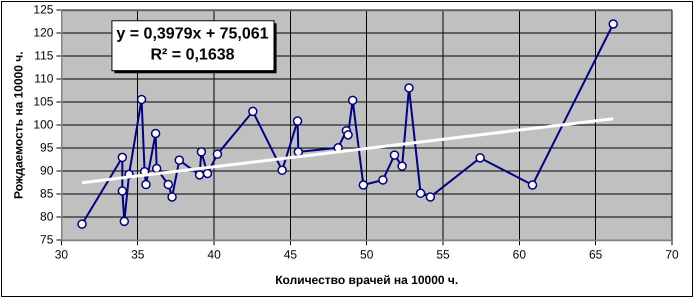  Describe the element at coordinates (214, 255) in the screenshot. I see `x-tick-label: 40` at that location.